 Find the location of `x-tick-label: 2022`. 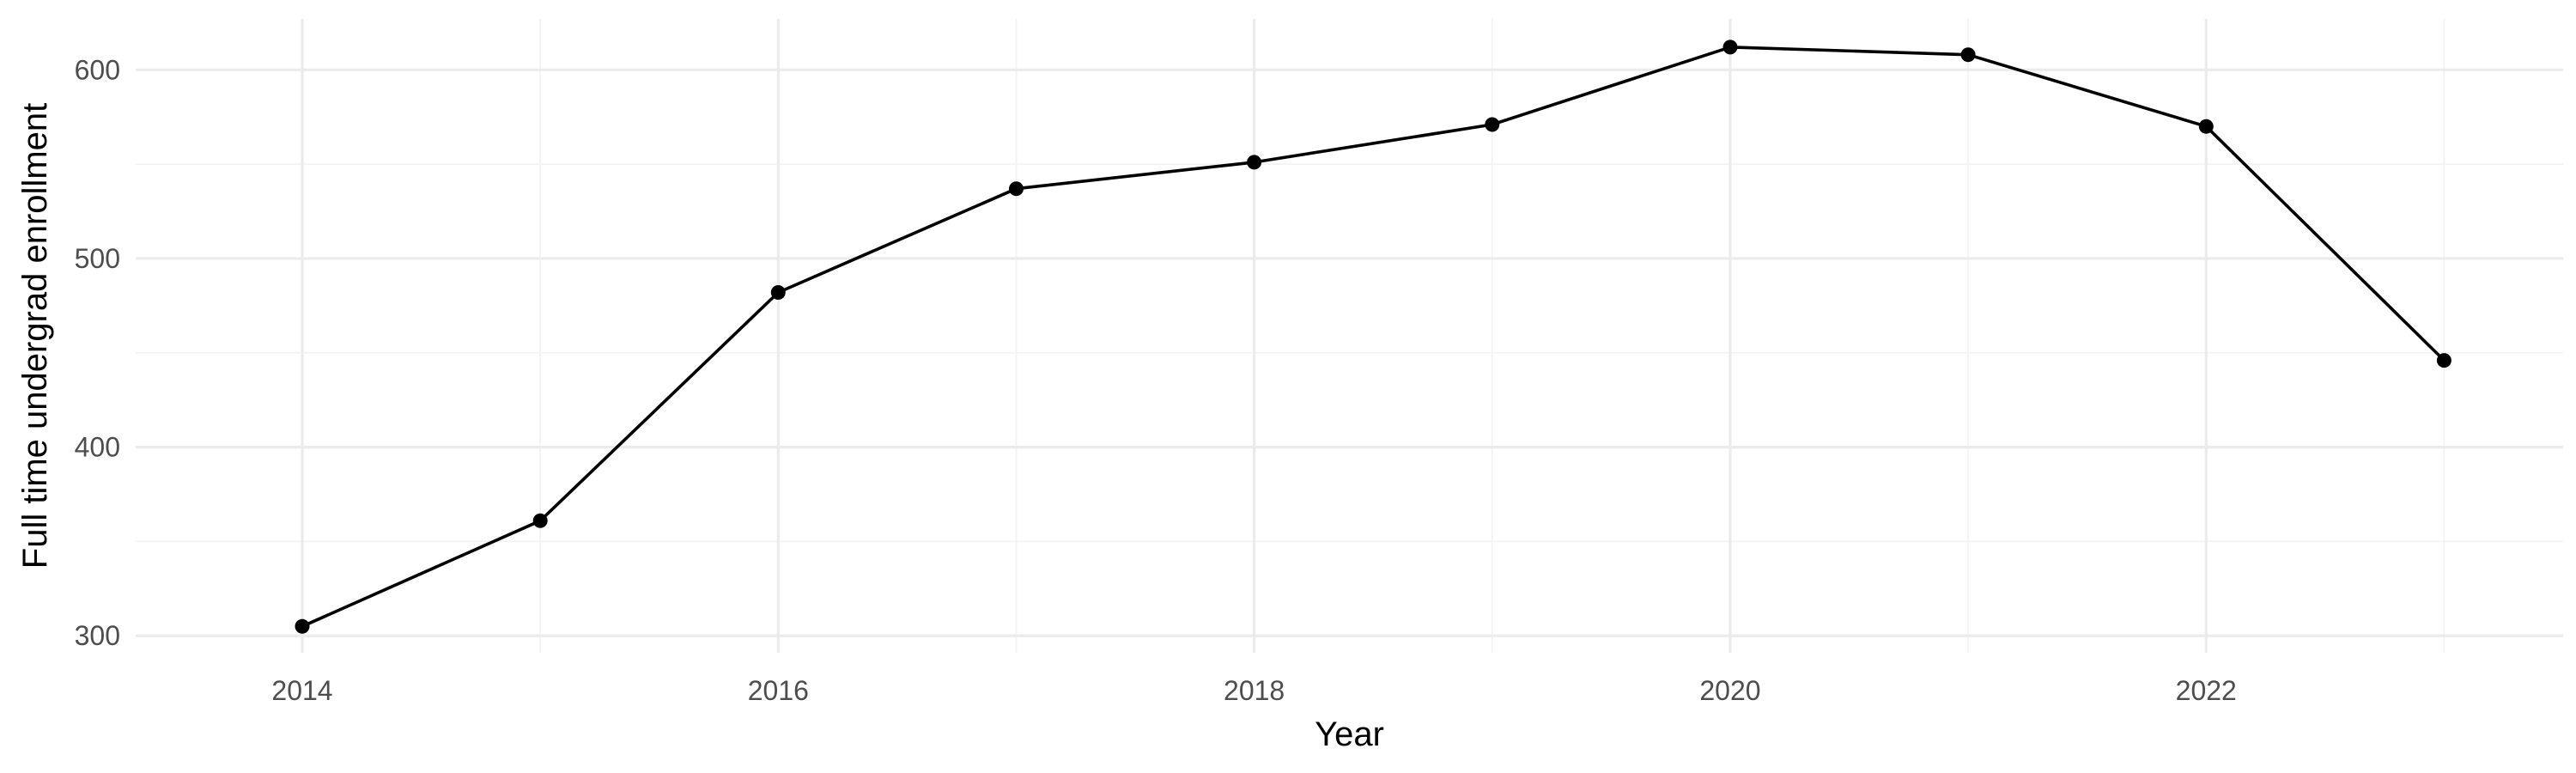

x-tick-label: 2022 is located at coordinates (2207, 690).